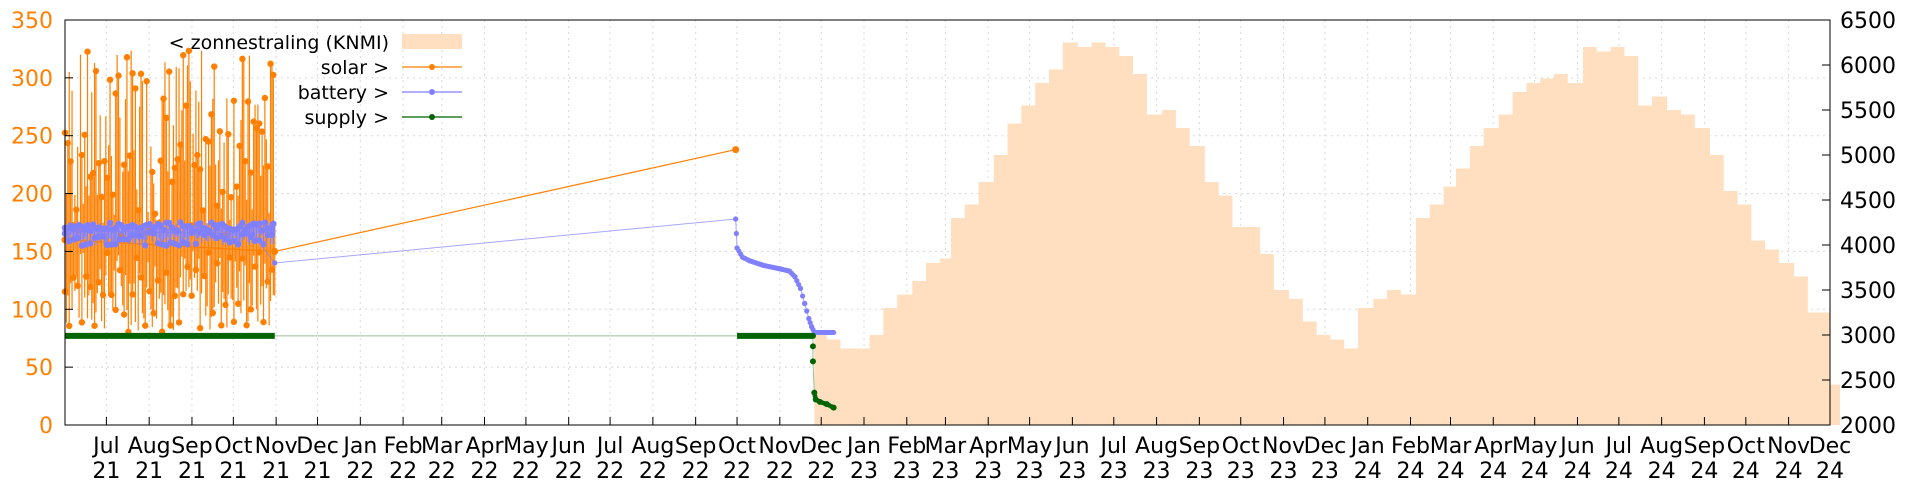 The height and width of the screenshot is (480, 1920). What do you see at coordinates (1868, 201) in the screenshot?
I see `y-right-tick-label: 4500` at bounding box center [1868, 201].